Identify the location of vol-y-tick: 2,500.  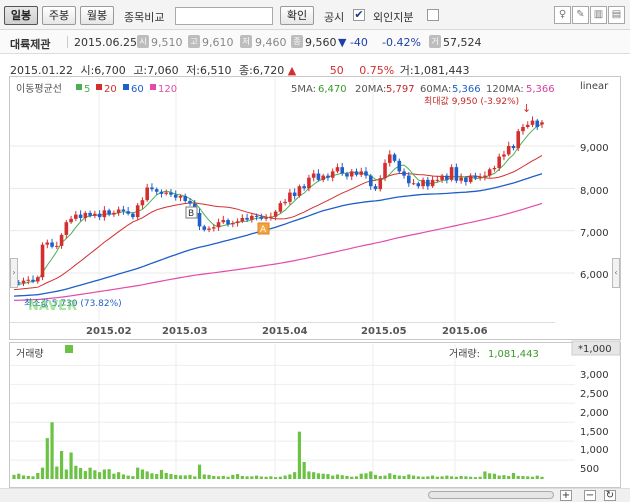
(594, 394).